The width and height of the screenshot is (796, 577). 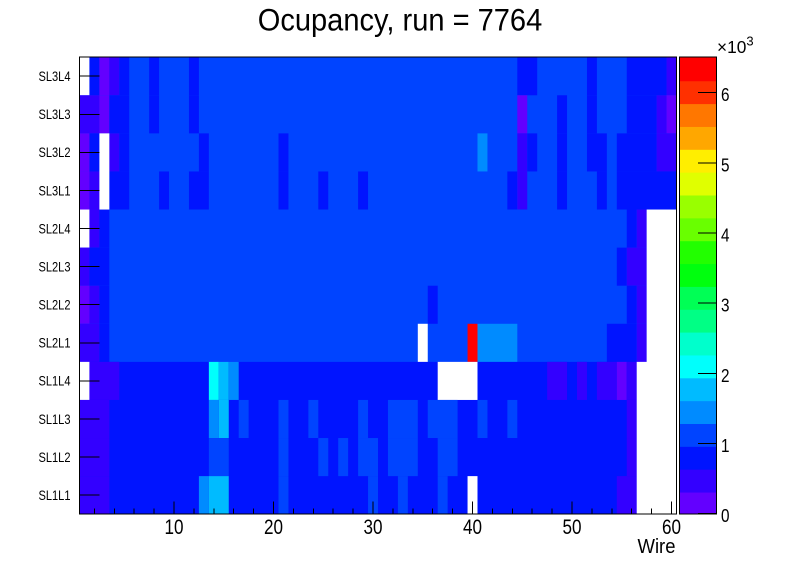 What do you see at coordinates (725, 305) in the screenshot?
I see `svg-text: 3` at bounding box center [725, 305].